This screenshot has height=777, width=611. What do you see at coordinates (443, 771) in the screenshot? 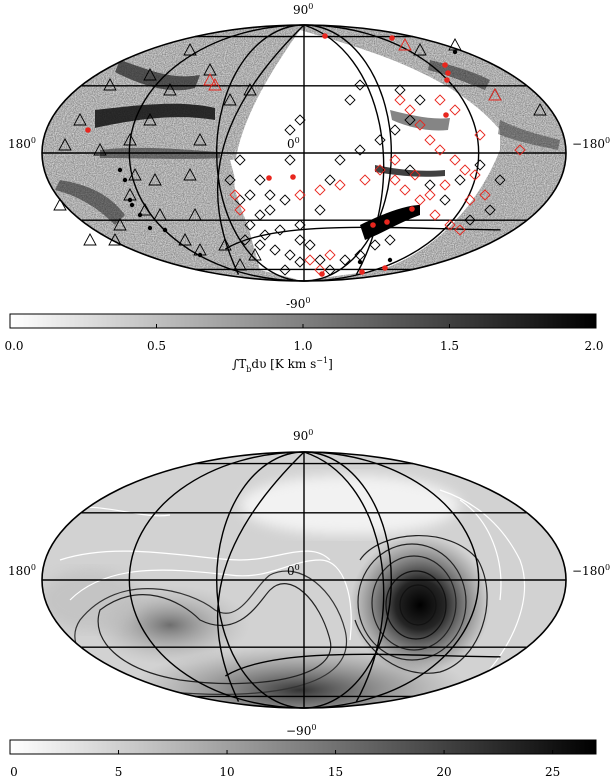
I see `colorbar-tick-label: 20` at bounding box center [443, 771].